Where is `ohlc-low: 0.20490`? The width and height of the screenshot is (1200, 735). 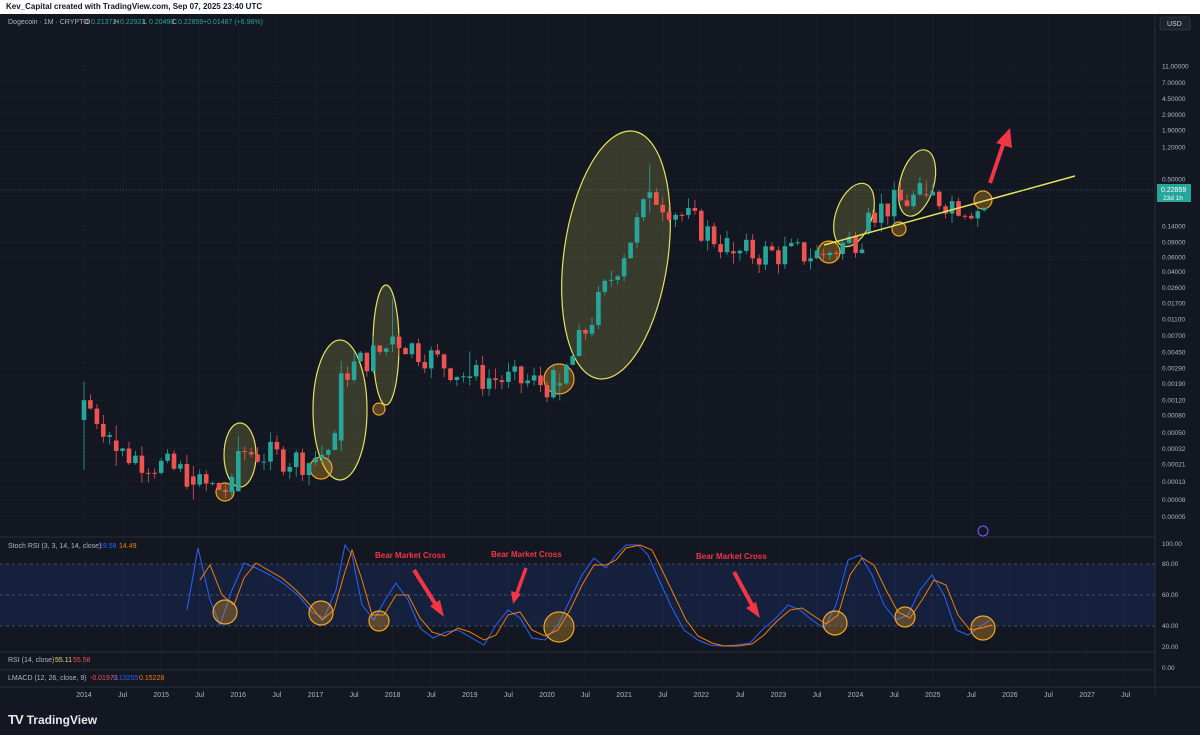 ohlc-low: 0.20490 is located at coordinates (161, 22).